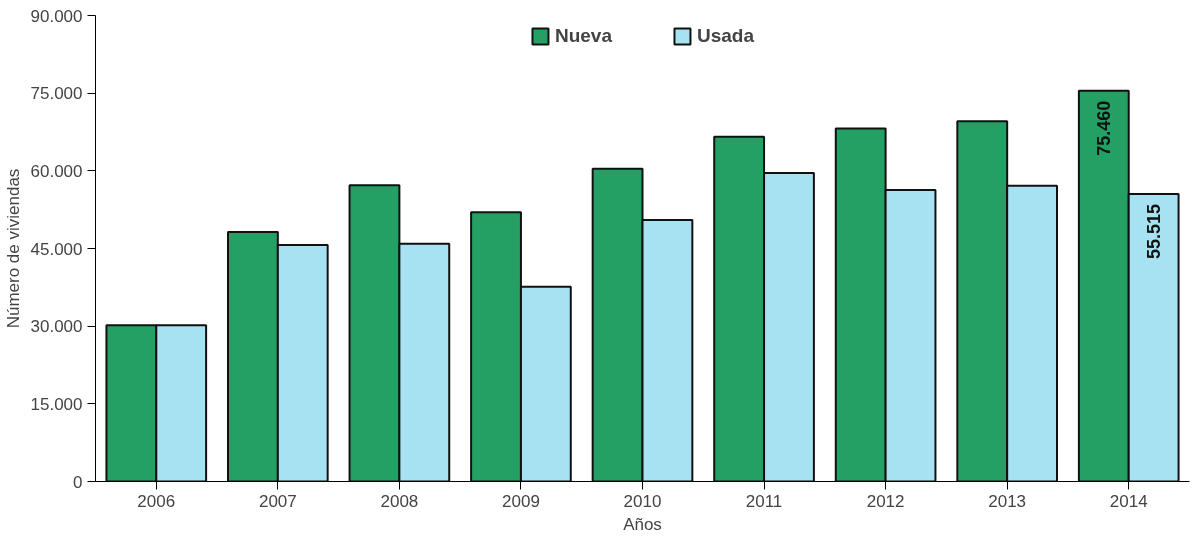 The height and width of the screenshot is (536, 1199). I want to click on legend-label: Nueva, so click(583, 36).